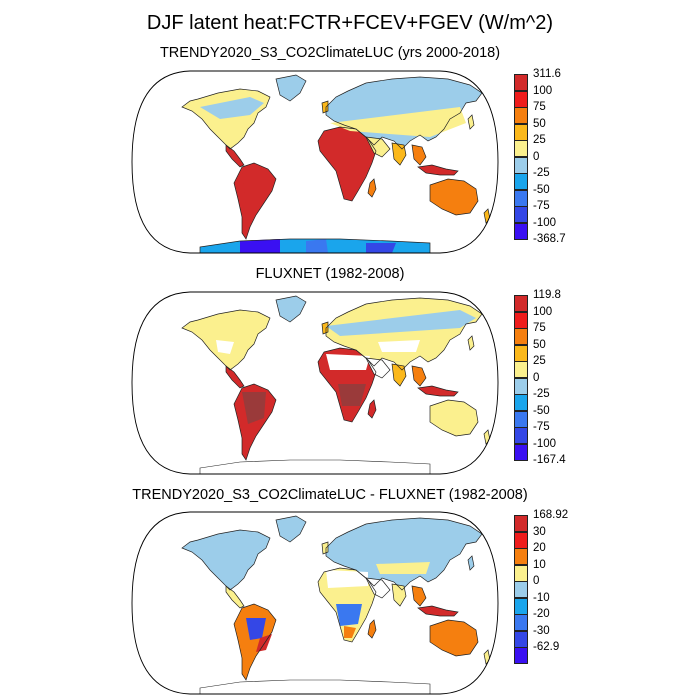  I want to click on colorbar-tick-label: -62.9, so click(546, 647).